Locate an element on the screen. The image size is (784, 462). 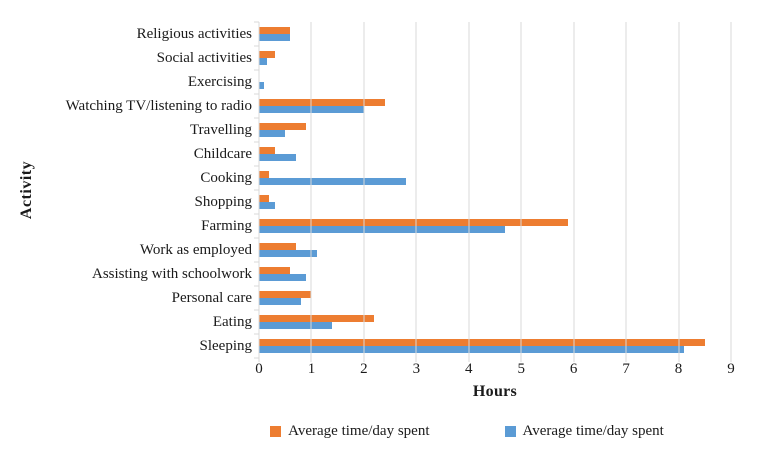
category-label: Cooking is located at coordinates (226, 177).